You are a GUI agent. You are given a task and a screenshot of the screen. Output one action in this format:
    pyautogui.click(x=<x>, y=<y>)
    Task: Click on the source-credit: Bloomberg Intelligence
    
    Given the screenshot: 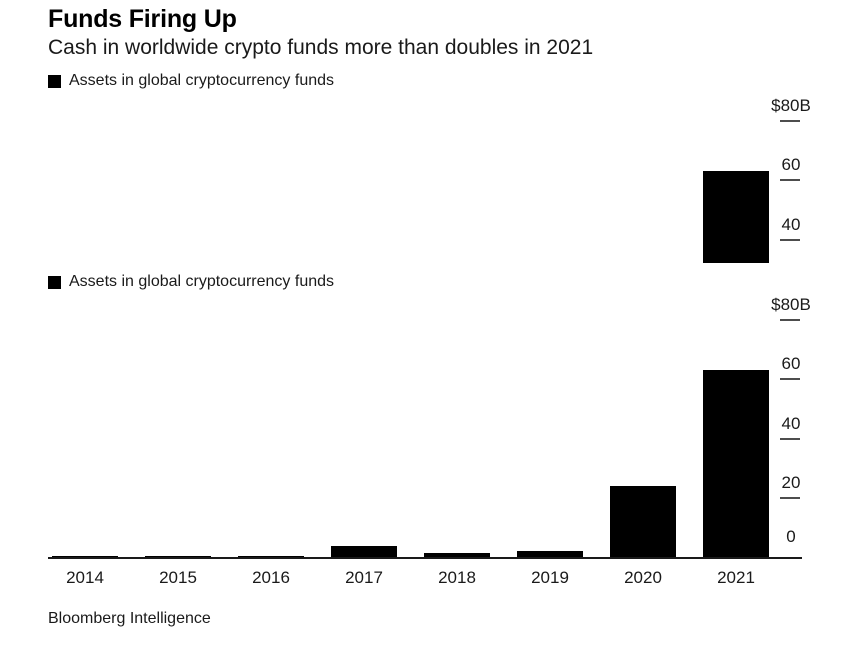 What is the action you would take?
    pyautogui.click(x=129, y=618)
    